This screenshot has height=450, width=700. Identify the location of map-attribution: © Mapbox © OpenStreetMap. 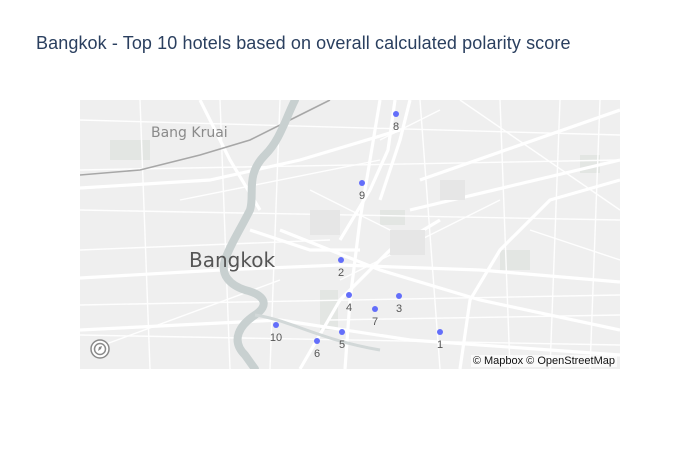
(543, 361).